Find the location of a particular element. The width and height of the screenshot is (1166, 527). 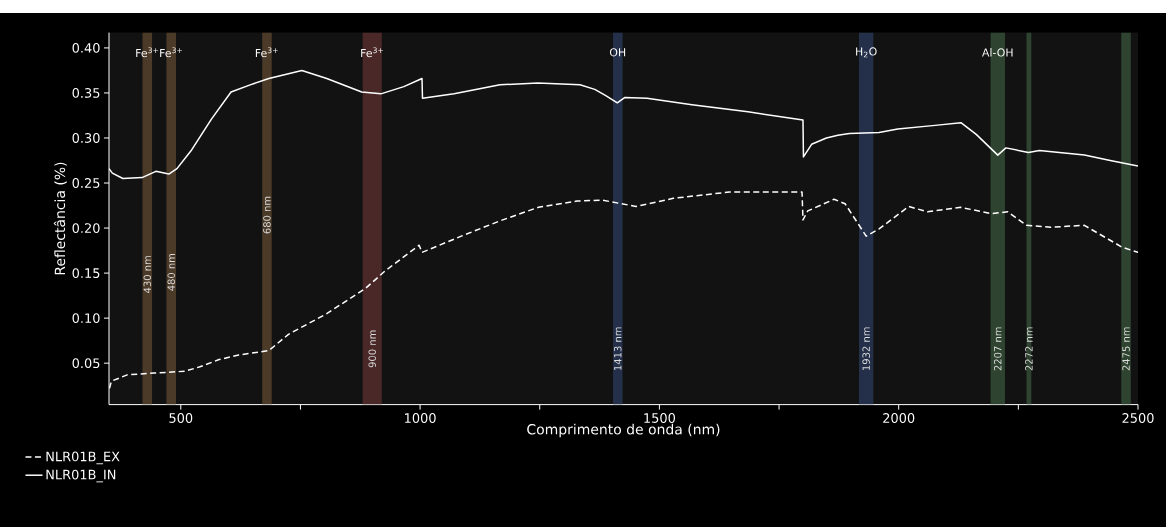

y-tick-label: 0.25 is located at coordinates (86, 183).